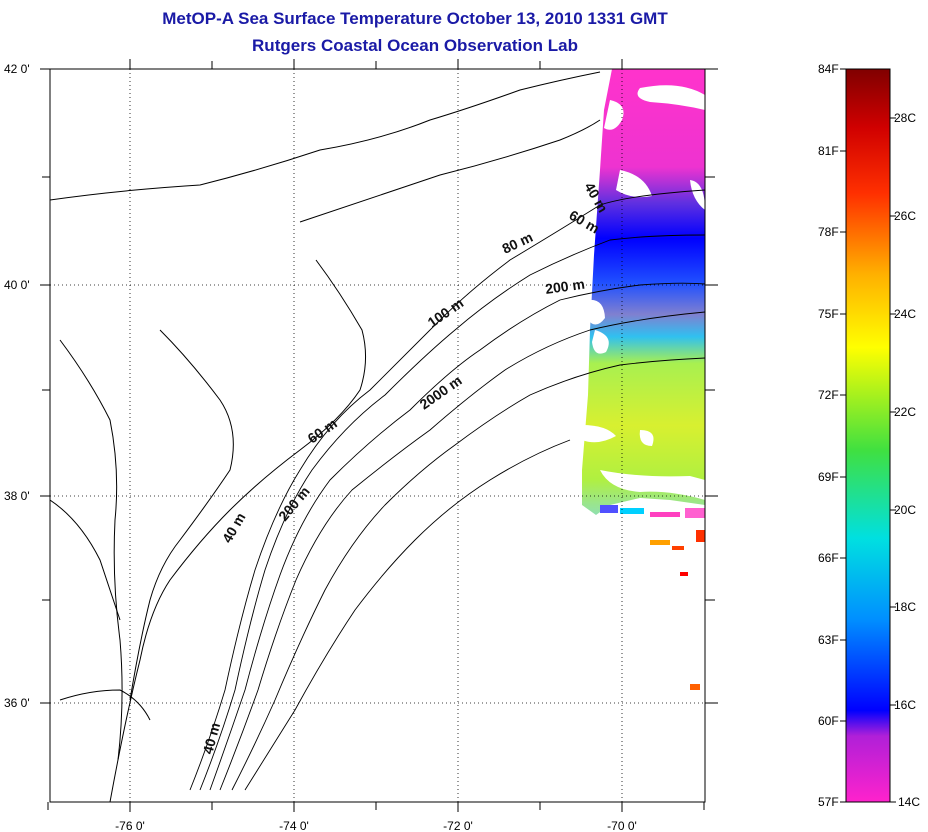 This screenshot has width=928, height=832. What do you see at coordinates (565, 286) in the screenshot?
I see `depth-label: 200 m` at bounding box center [565, 286].